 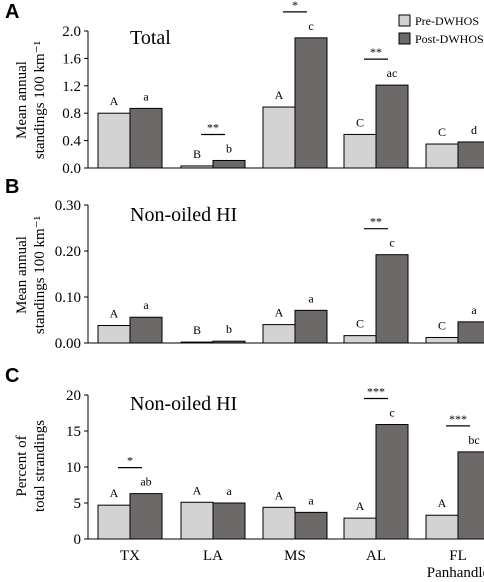 I want to click on panel-letter: A, so click(x=12, y=12).